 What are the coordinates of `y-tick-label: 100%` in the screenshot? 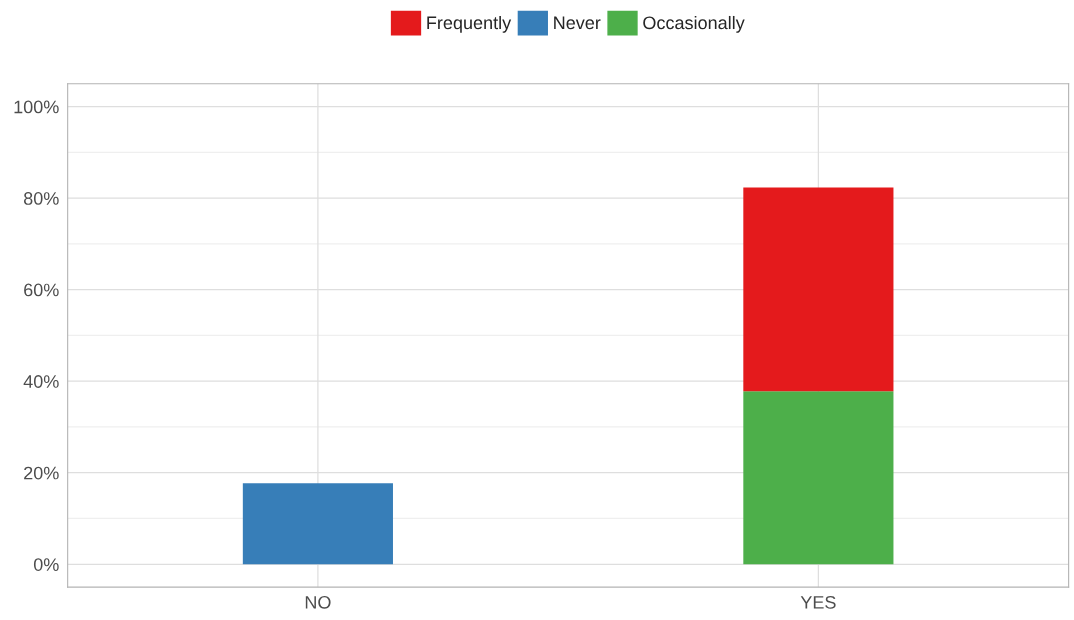 It's located at (36, 107).